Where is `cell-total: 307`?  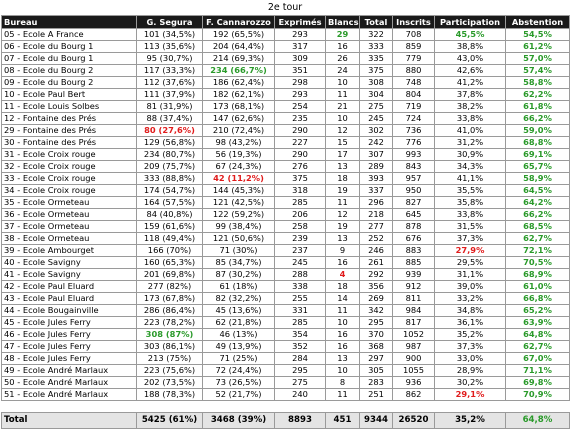
cell-total: 307 is located at coordinates (376, 154).